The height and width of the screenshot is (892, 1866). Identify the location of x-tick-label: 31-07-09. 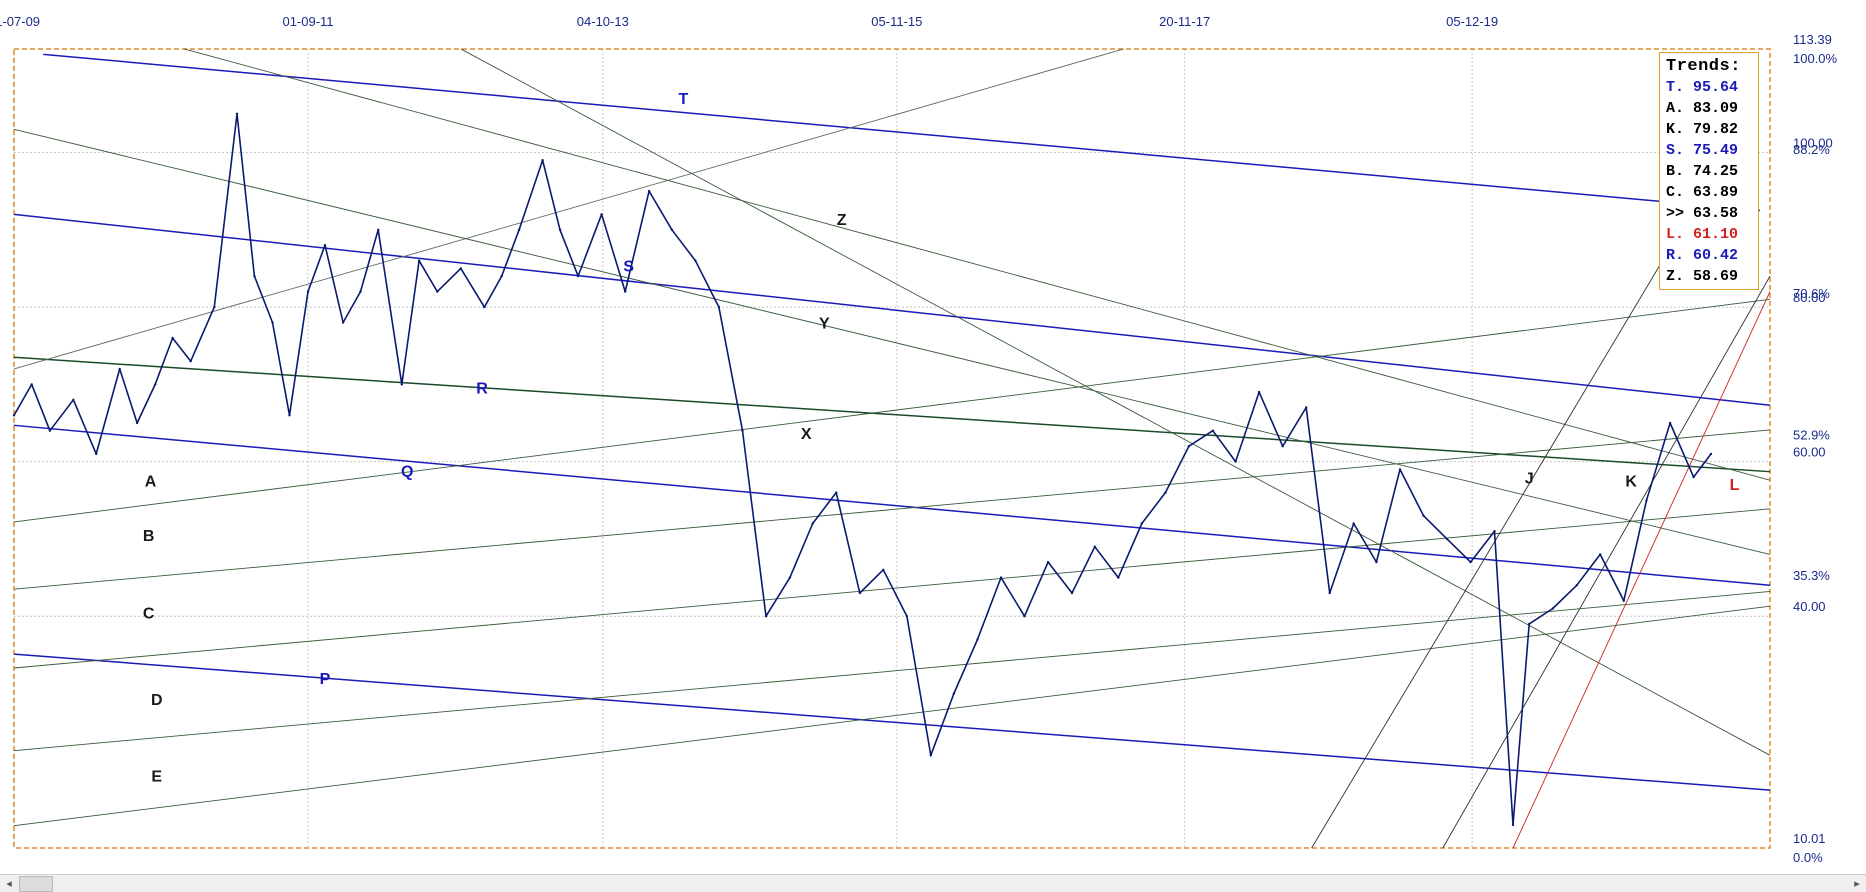
(20, 21).